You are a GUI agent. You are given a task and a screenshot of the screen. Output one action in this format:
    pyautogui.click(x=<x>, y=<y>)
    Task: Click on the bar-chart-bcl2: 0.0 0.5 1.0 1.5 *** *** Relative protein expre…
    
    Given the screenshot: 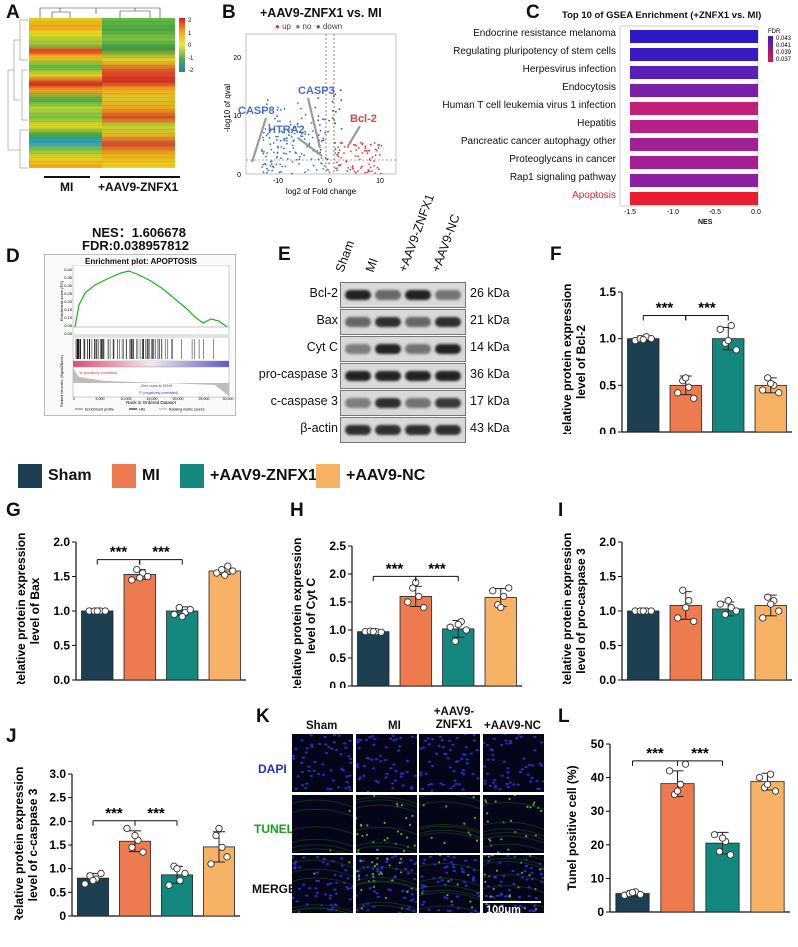 What is the action you would take?
    pyautogui.click(x=679, y=359)
    